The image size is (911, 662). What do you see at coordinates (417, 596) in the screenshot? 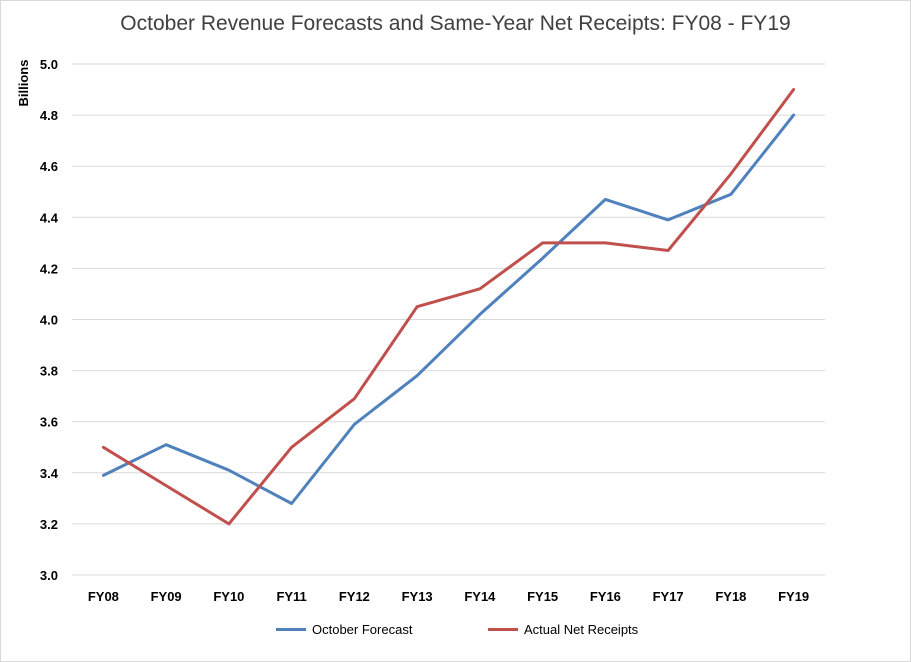
I see `x-tick-label: FY13` at bounding box center [417, 596].